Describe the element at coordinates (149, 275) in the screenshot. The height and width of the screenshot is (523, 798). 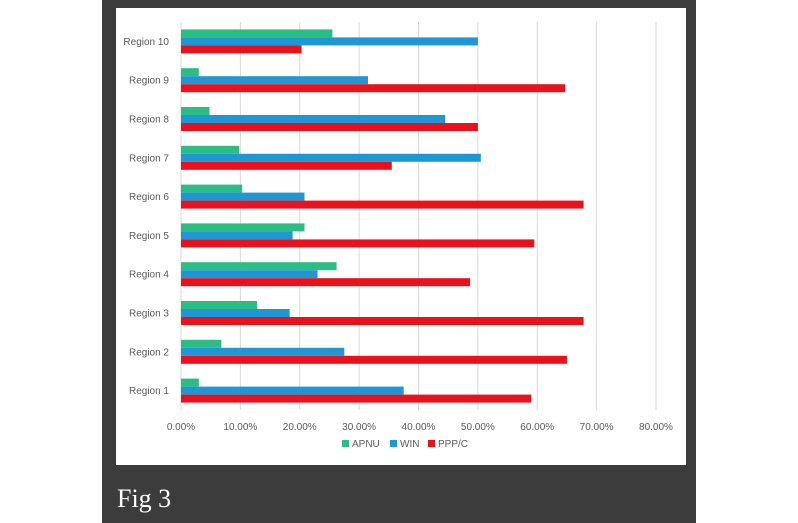
I see `category-label: Region 4` at that location.